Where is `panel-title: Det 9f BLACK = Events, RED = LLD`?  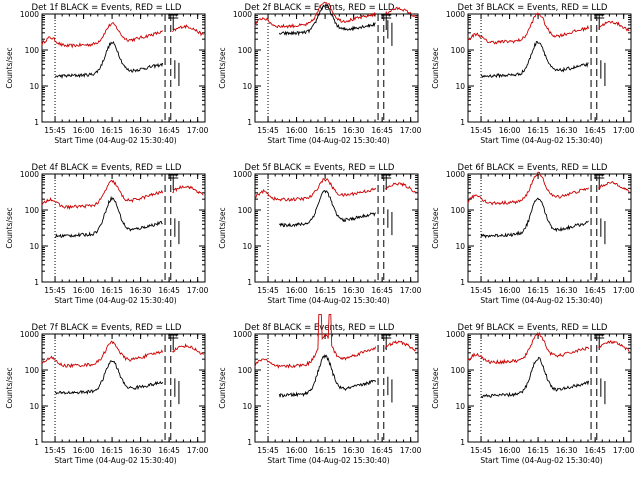
panel-title: Det 9f BLACK = Events, RED = LLD is located at coordinates (533, 328).